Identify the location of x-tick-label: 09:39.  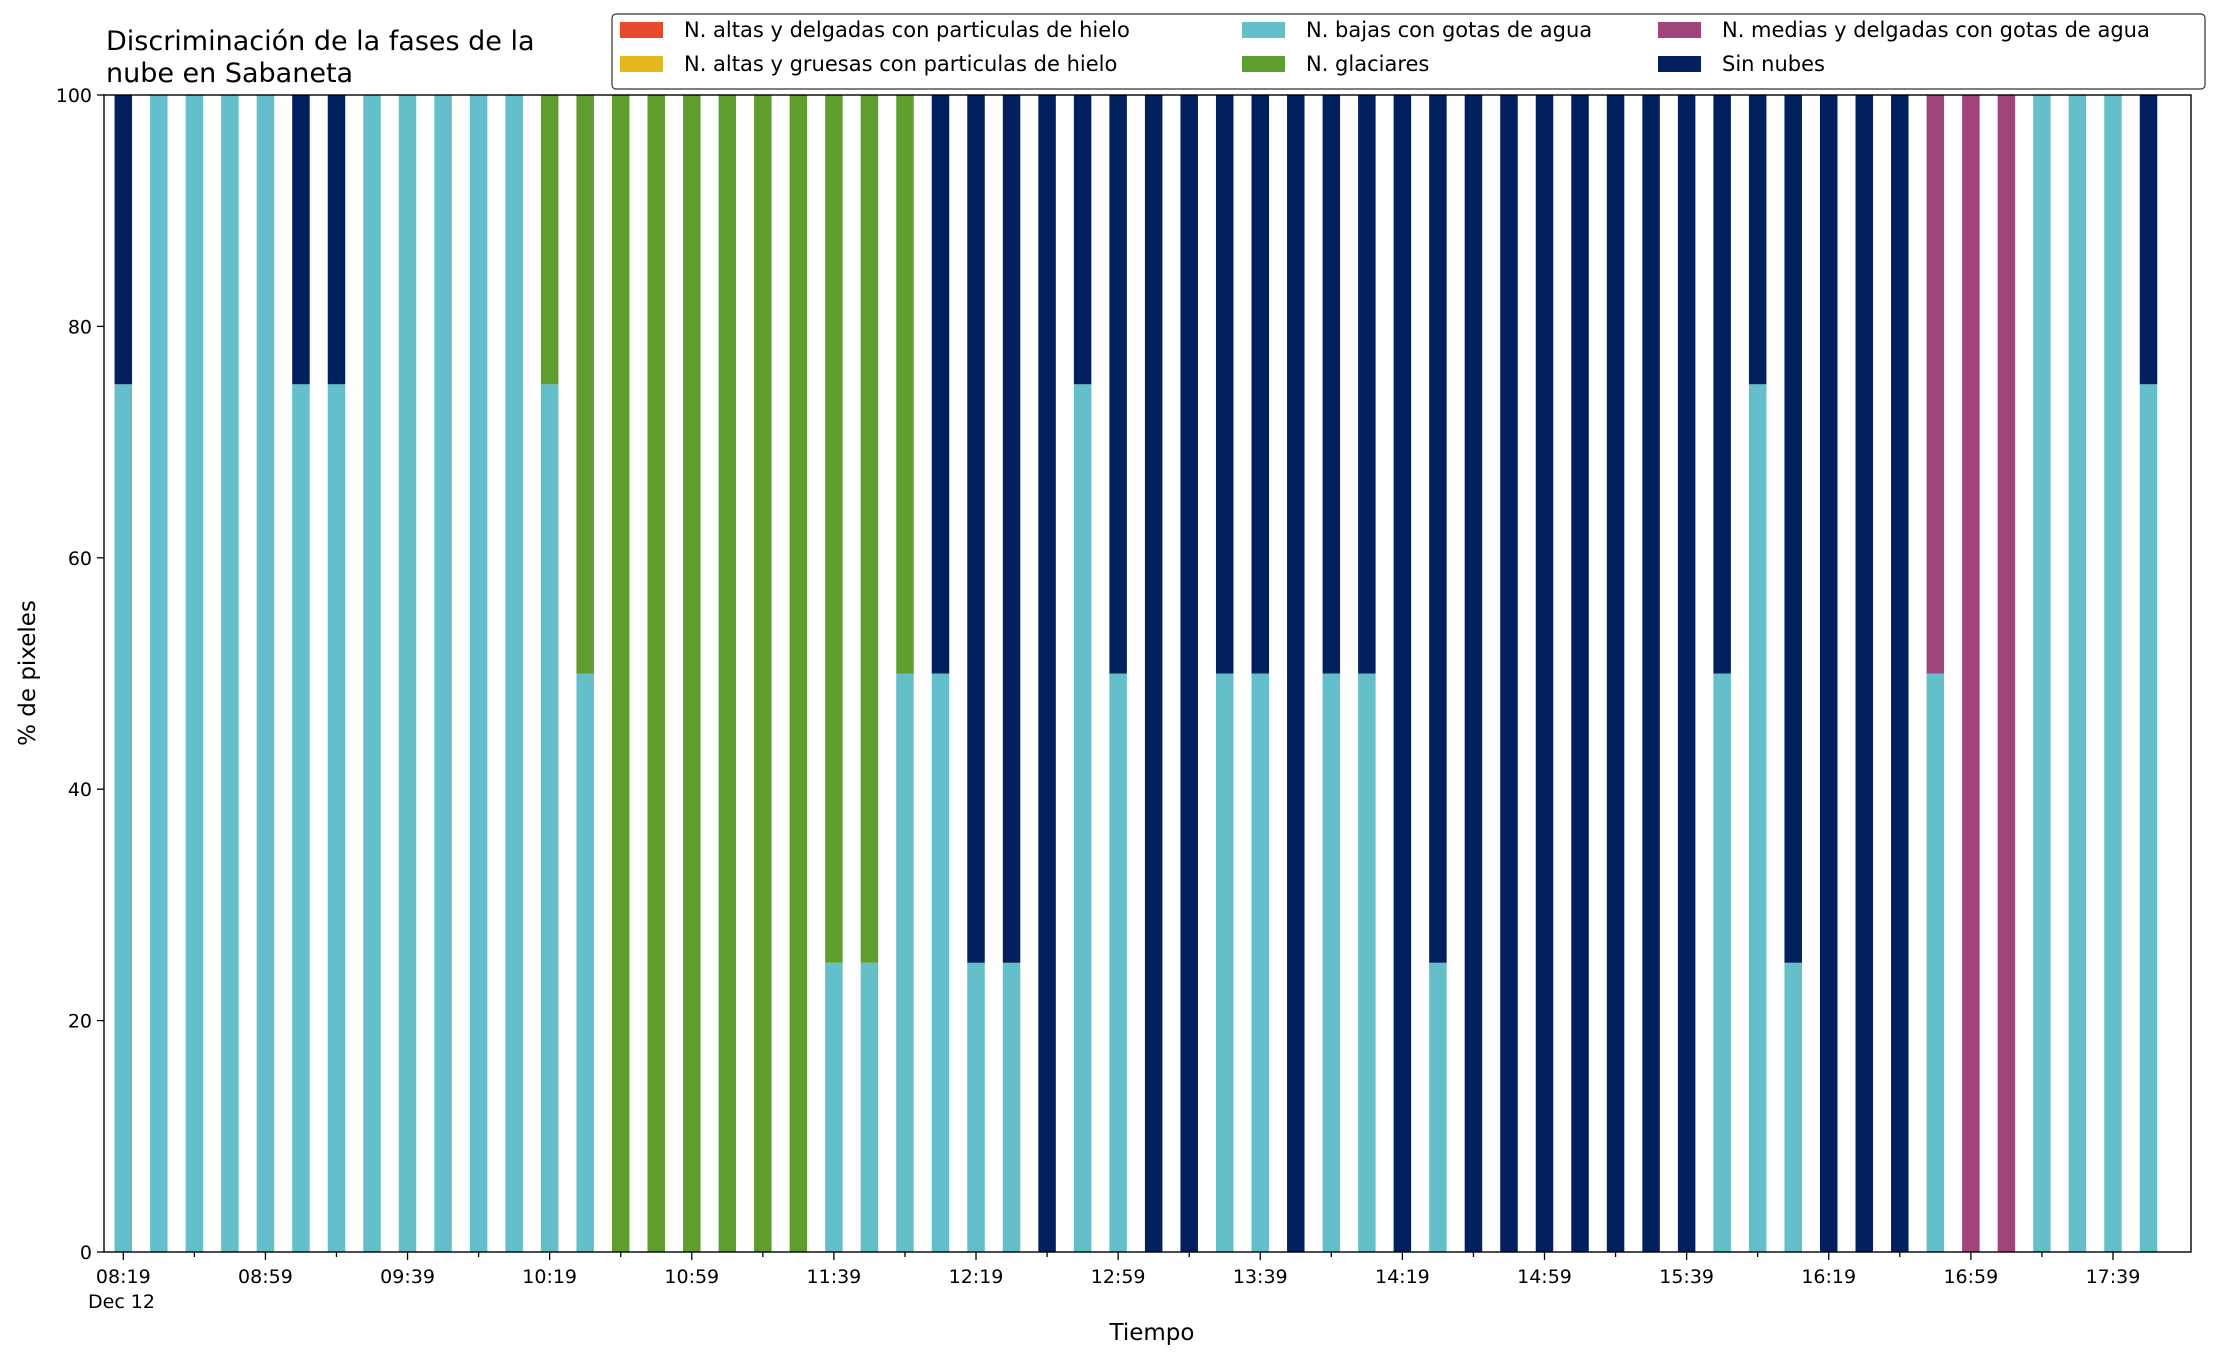
(407, 1277).